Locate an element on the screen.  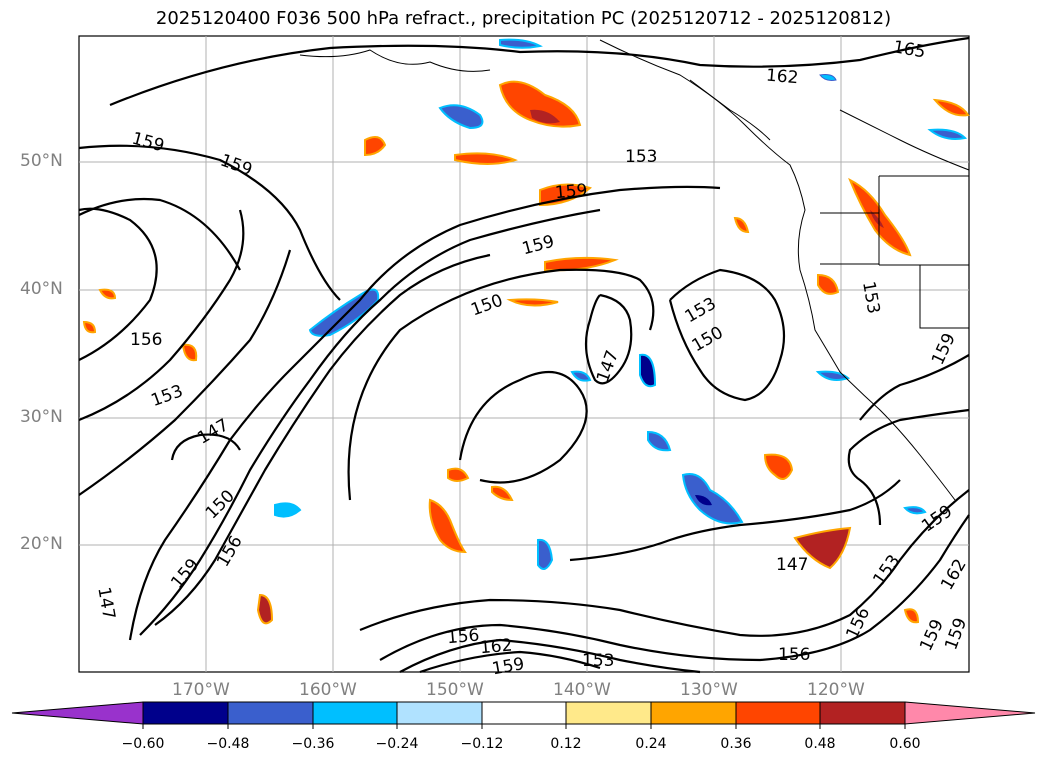
lat-label-30n: 30°N is located at coordinates (41, 417).